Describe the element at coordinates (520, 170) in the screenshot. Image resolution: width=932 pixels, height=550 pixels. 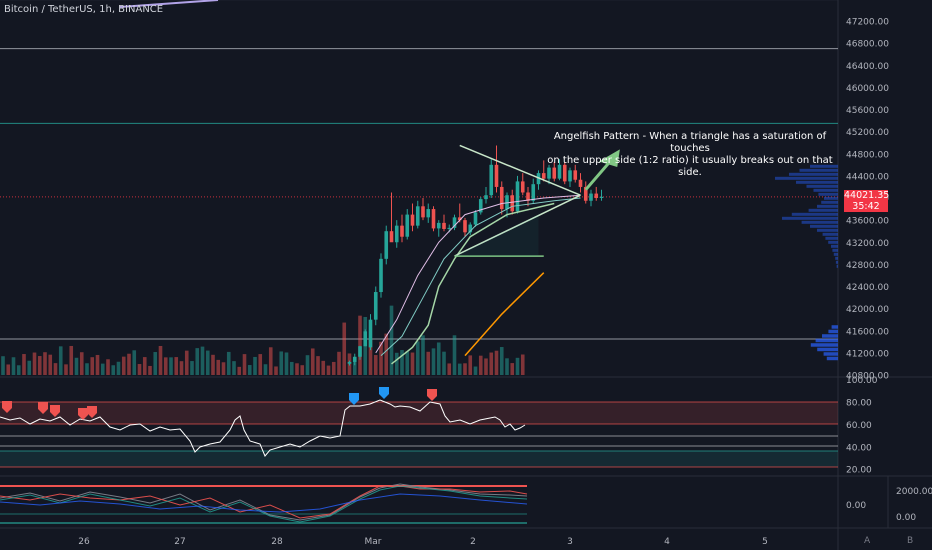
I see `triangle-upper-line` at that location.